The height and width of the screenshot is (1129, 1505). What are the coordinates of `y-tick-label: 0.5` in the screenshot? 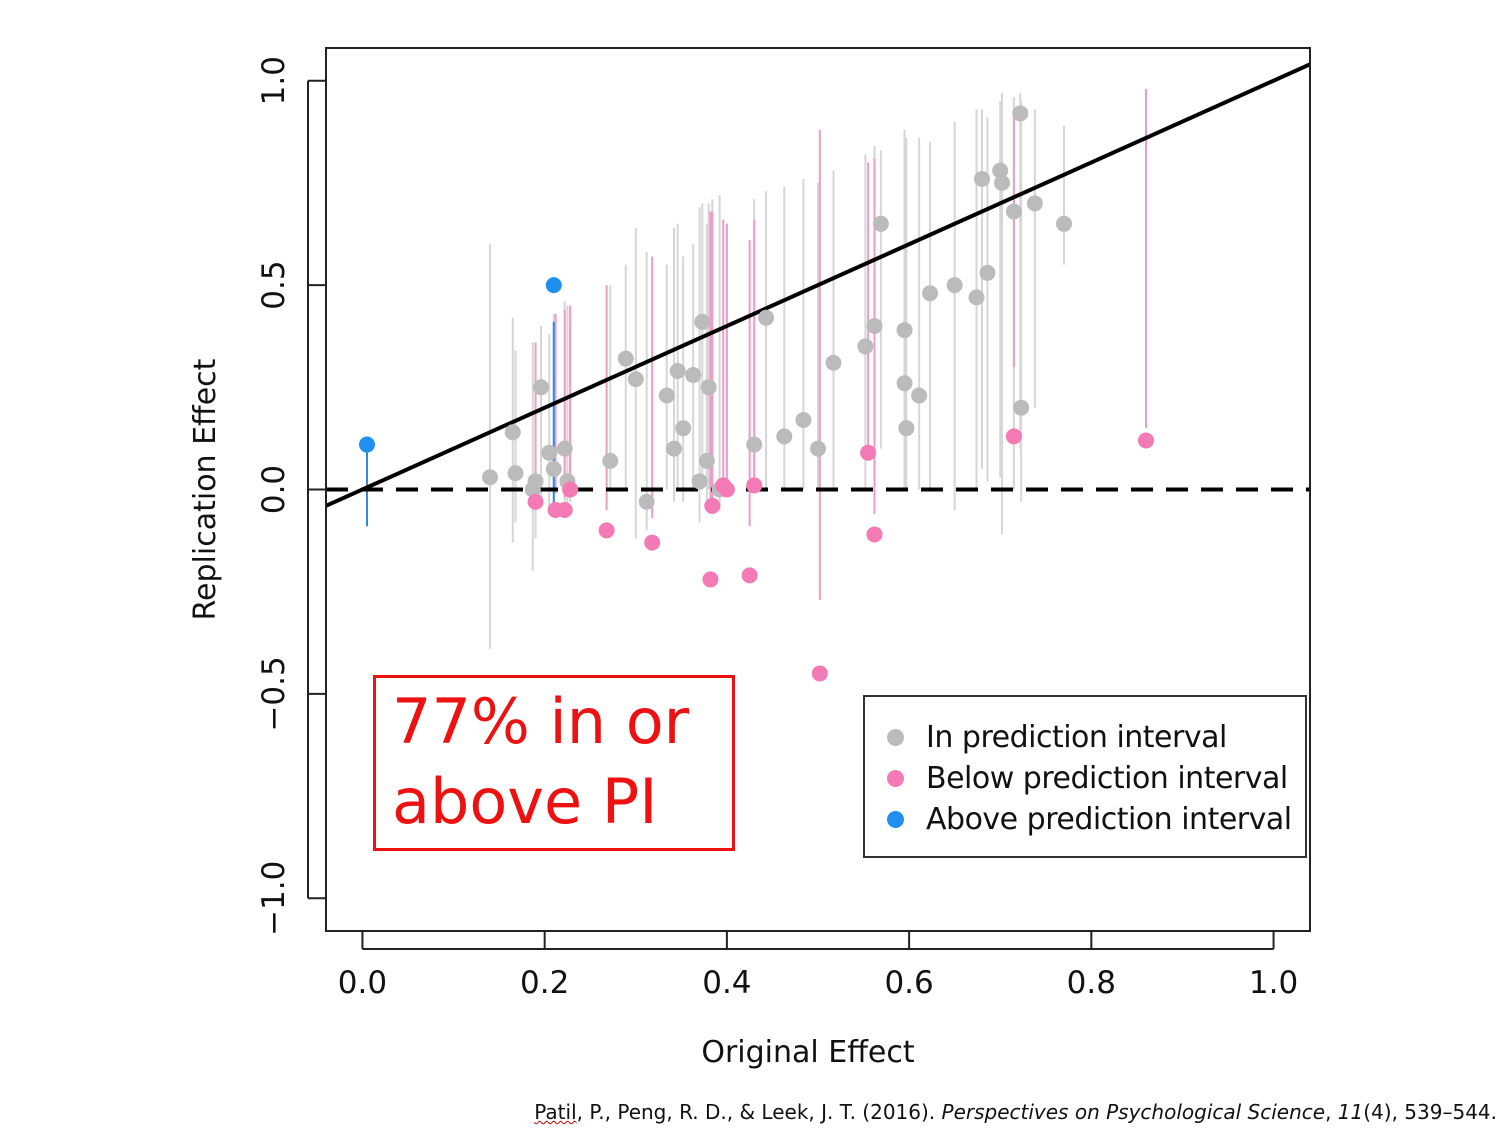 It's located at (274, 284).